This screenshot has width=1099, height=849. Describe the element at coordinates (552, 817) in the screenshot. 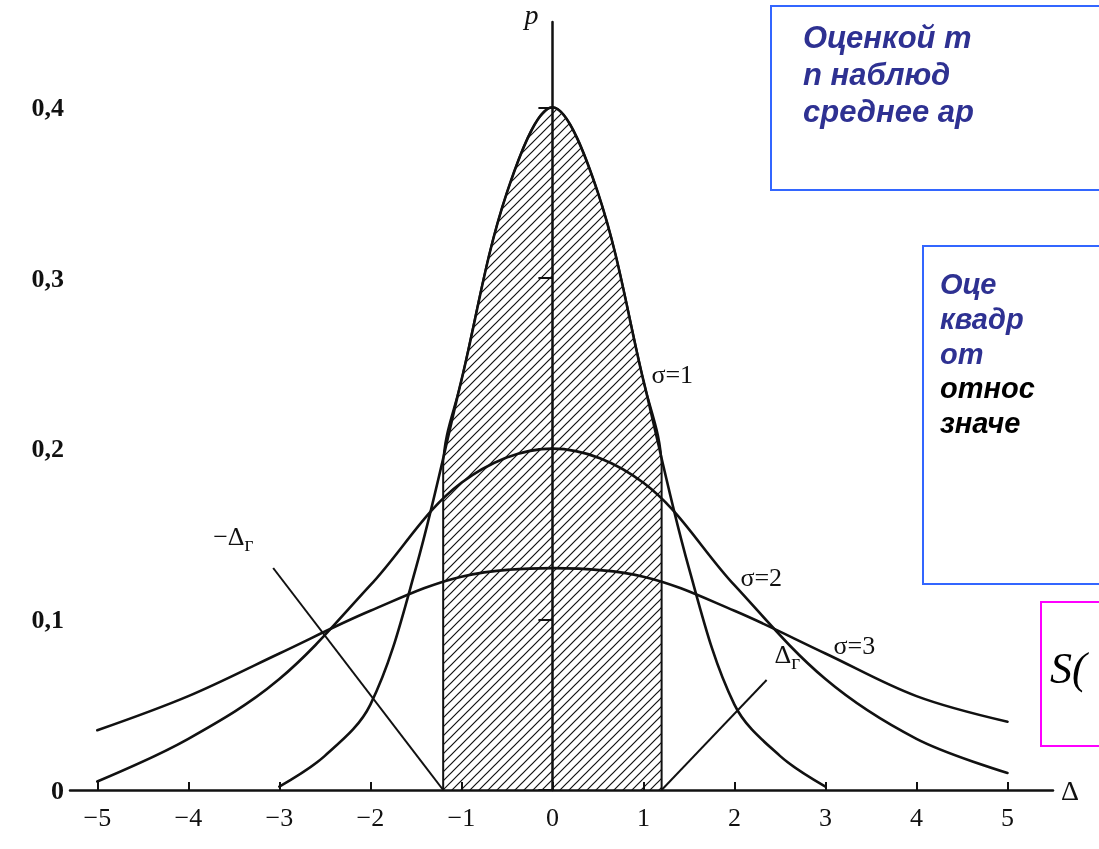

I see `x-tick-label: 0` at that location.